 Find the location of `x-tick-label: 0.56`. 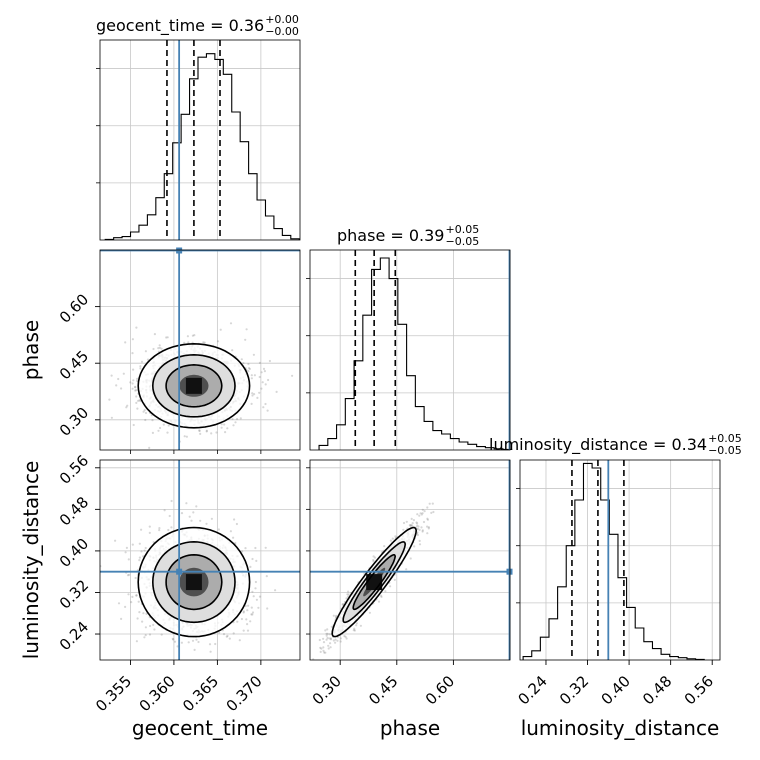

x-tick-label: 0.56 is located at coordinates (699, 690).